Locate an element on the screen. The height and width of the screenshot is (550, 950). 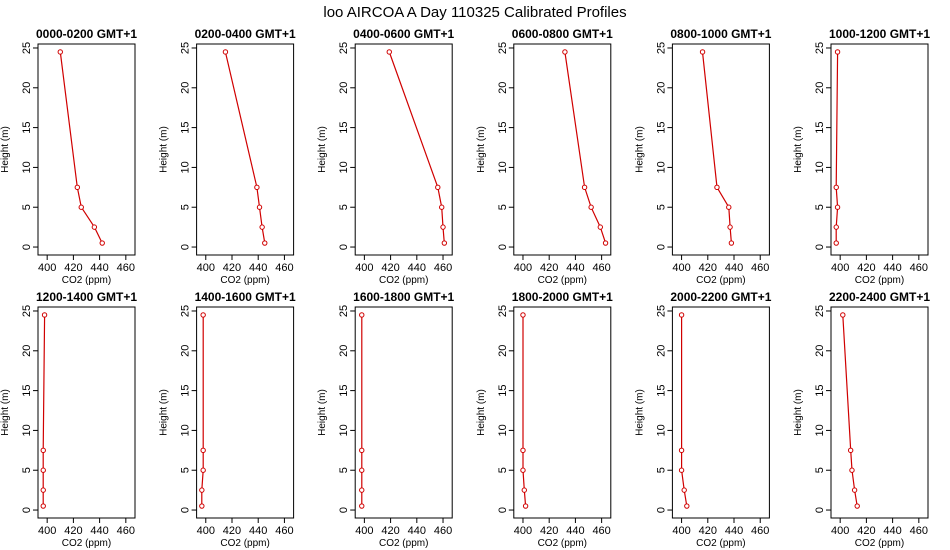
panel-title: 1000-1200 GMT+1 is located at coordinates (879, 34).